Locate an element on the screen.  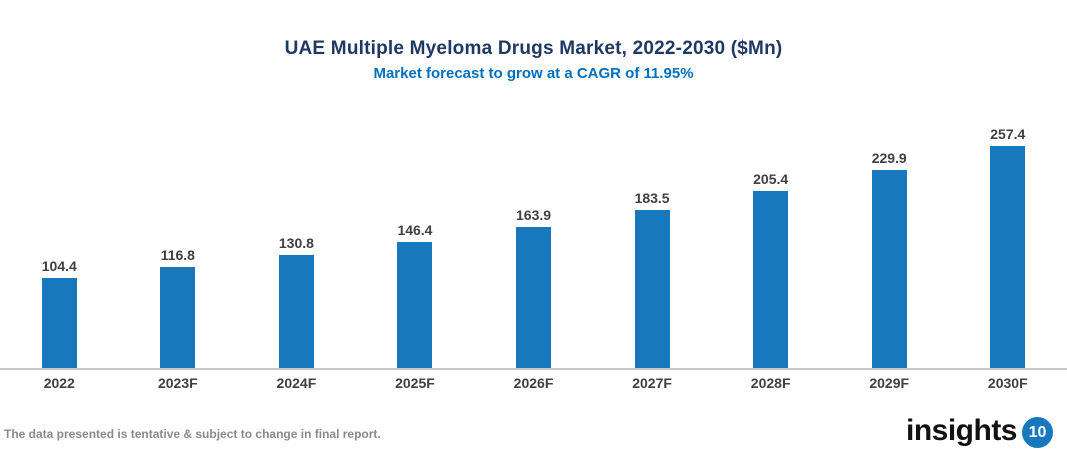
bar-value-label: 229.9 is located at coordinates (889, 158).